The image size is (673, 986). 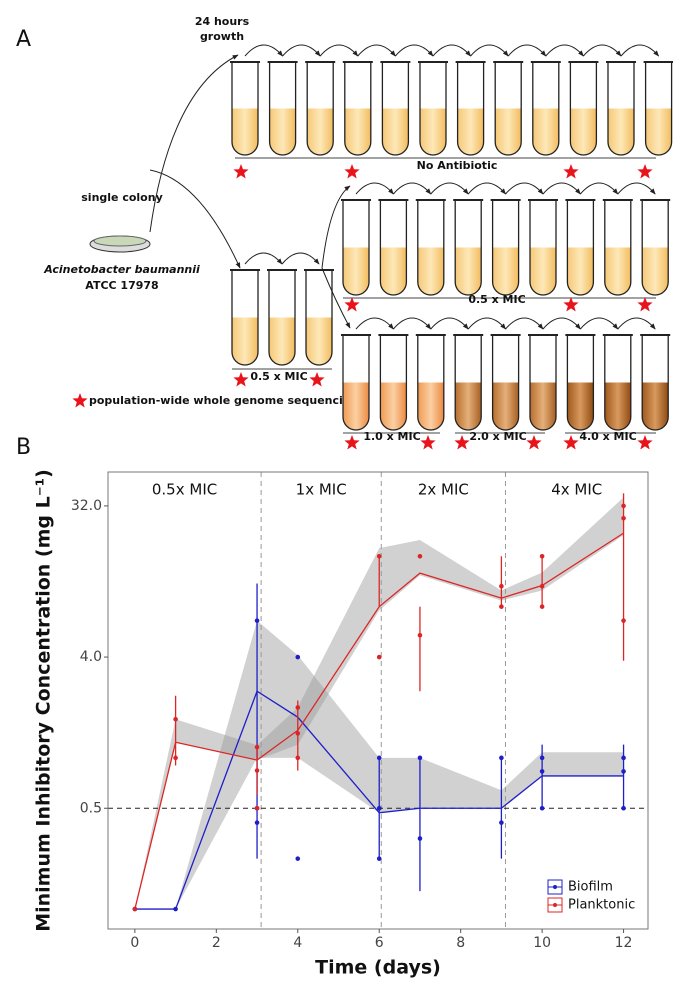 What do you see at coordinates (497, 436) in the screenshot?
I see `row-label: 2.0 x MIC` at bounding box center [497, 436].